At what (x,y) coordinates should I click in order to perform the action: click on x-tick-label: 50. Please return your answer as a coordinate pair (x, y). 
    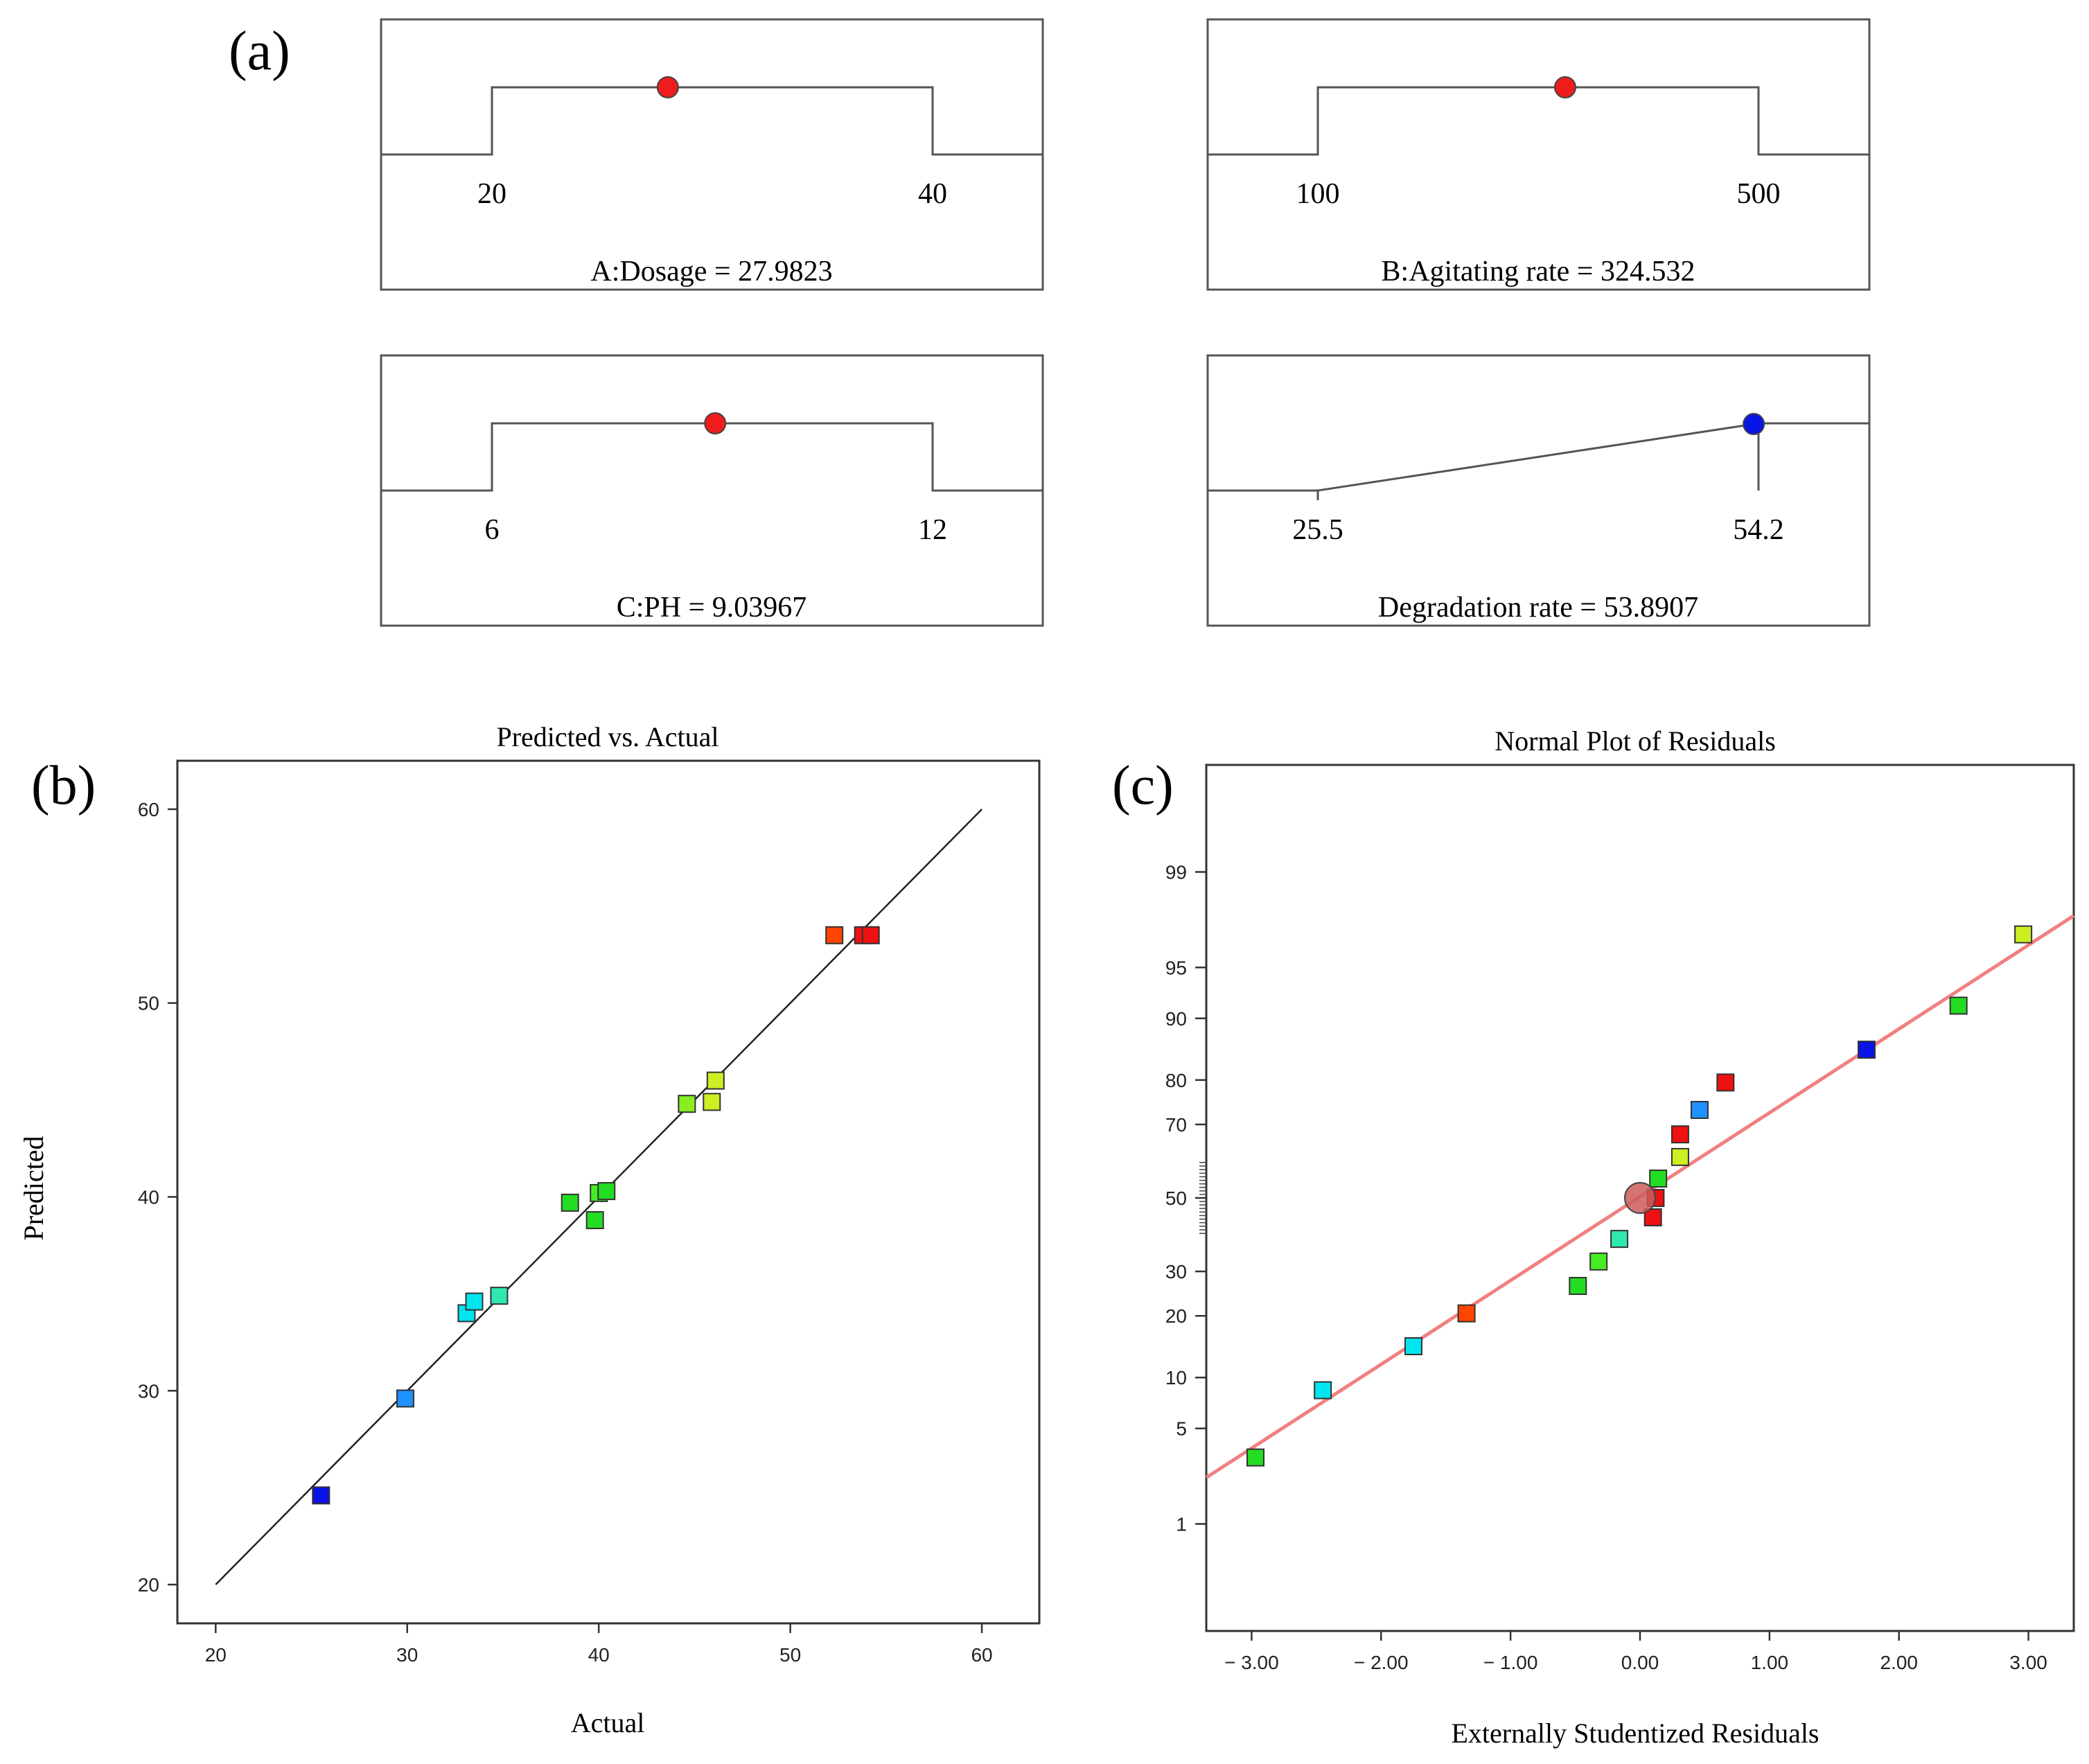
    Looking at the image, I should click on (790, 1655).